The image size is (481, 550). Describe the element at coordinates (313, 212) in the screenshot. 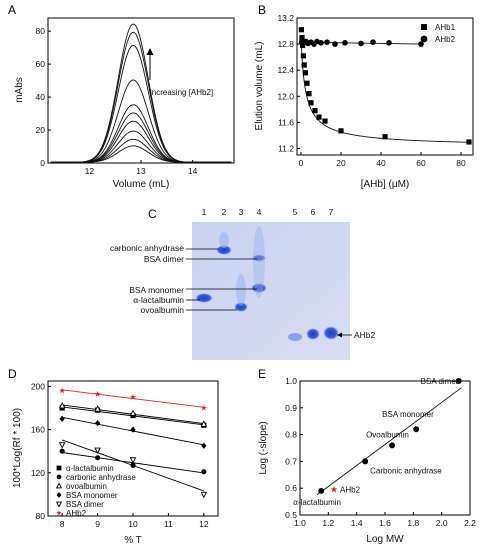

I see `lane-number-6: 6` at that location.